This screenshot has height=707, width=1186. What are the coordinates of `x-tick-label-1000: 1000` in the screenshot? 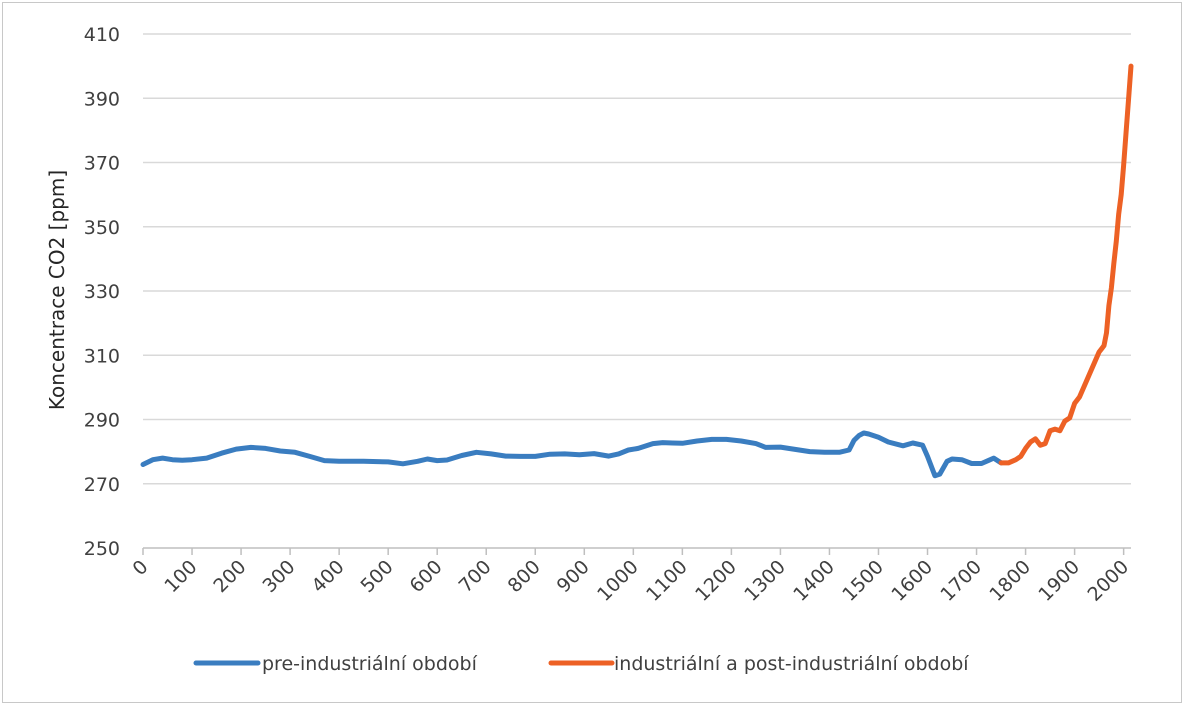 It's located at (618, 581).